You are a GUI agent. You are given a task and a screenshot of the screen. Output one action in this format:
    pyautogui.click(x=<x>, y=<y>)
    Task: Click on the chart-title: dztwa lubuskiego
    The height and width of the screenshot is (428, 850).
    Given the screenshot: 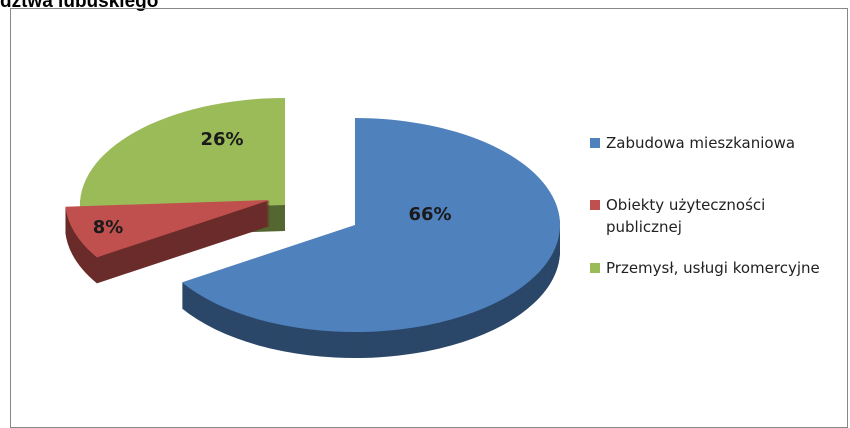 What is the action you would take?
    pyautogui.click(x=79, y=6)
    